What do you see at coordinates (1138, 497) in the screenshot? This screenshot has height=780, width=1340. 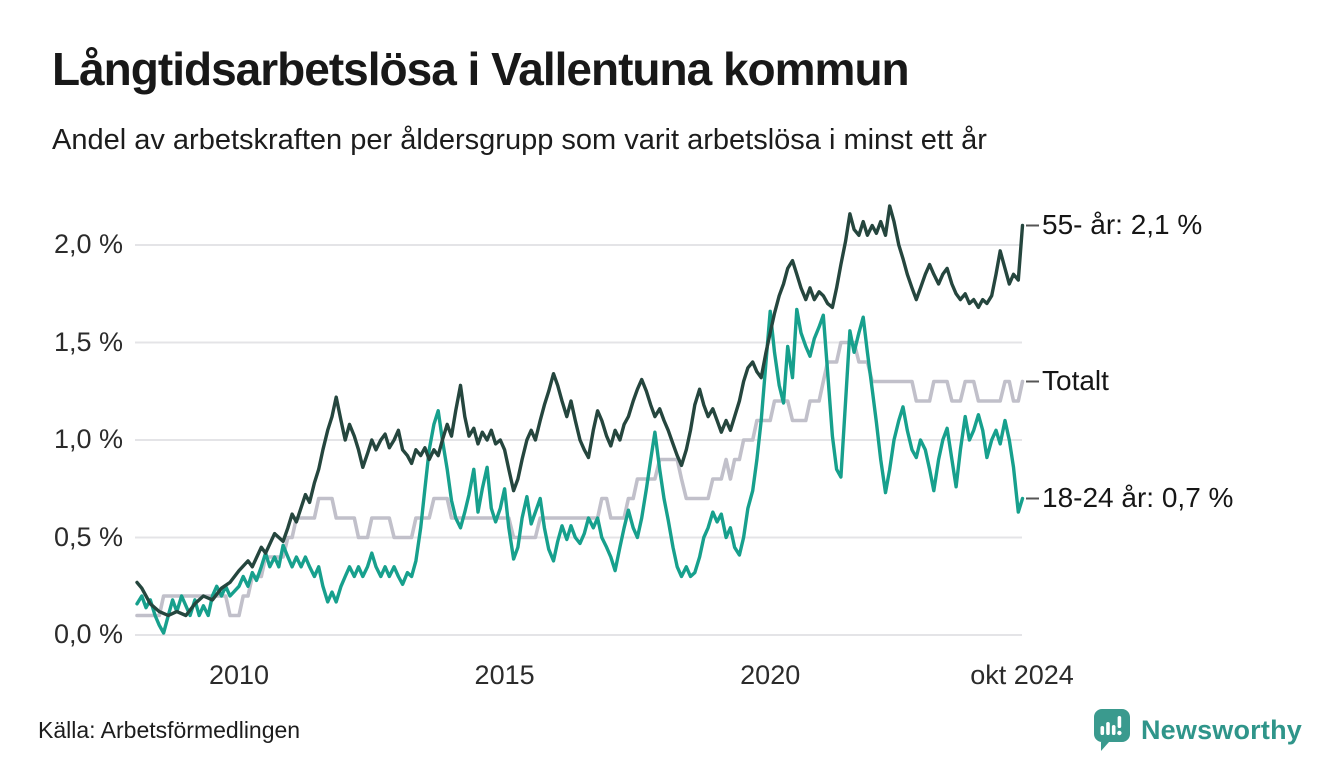 I see `series-end-label: 18-24 år: 0,7 %` at bounding box center [1138, 497].